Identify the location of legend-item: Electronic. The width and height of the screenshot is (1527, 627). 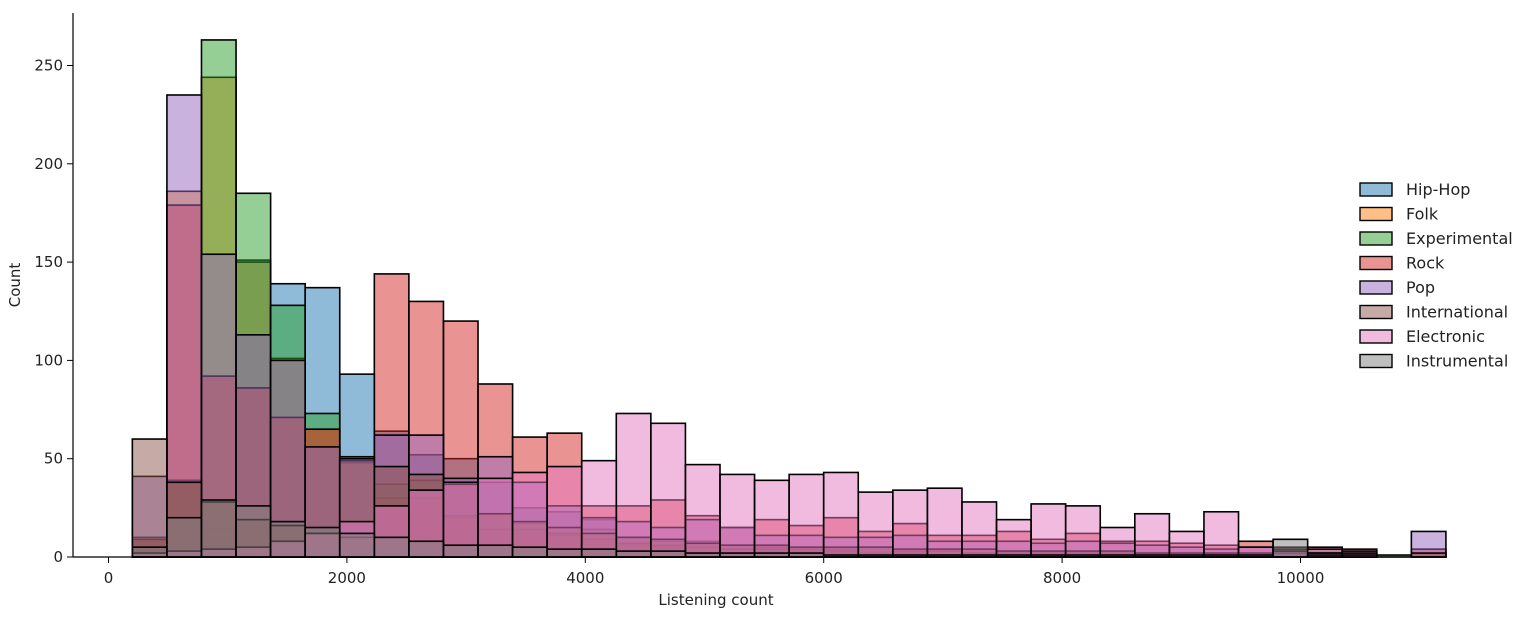
(1422, 336).